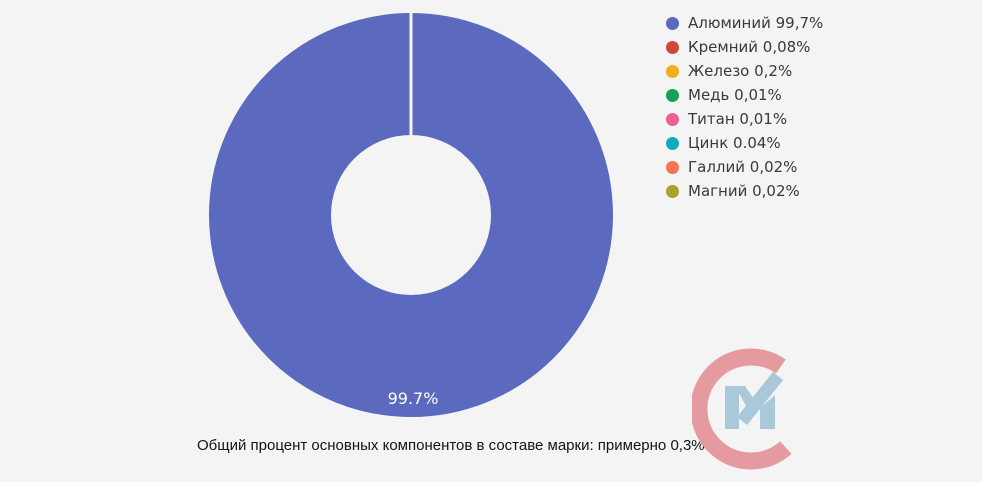 The image size is (982, 482). What do you see at coordinates (749, 47) in the screenshot?
I see `legend-label: Кремний 0,08%` at bounding box center [749, 47].